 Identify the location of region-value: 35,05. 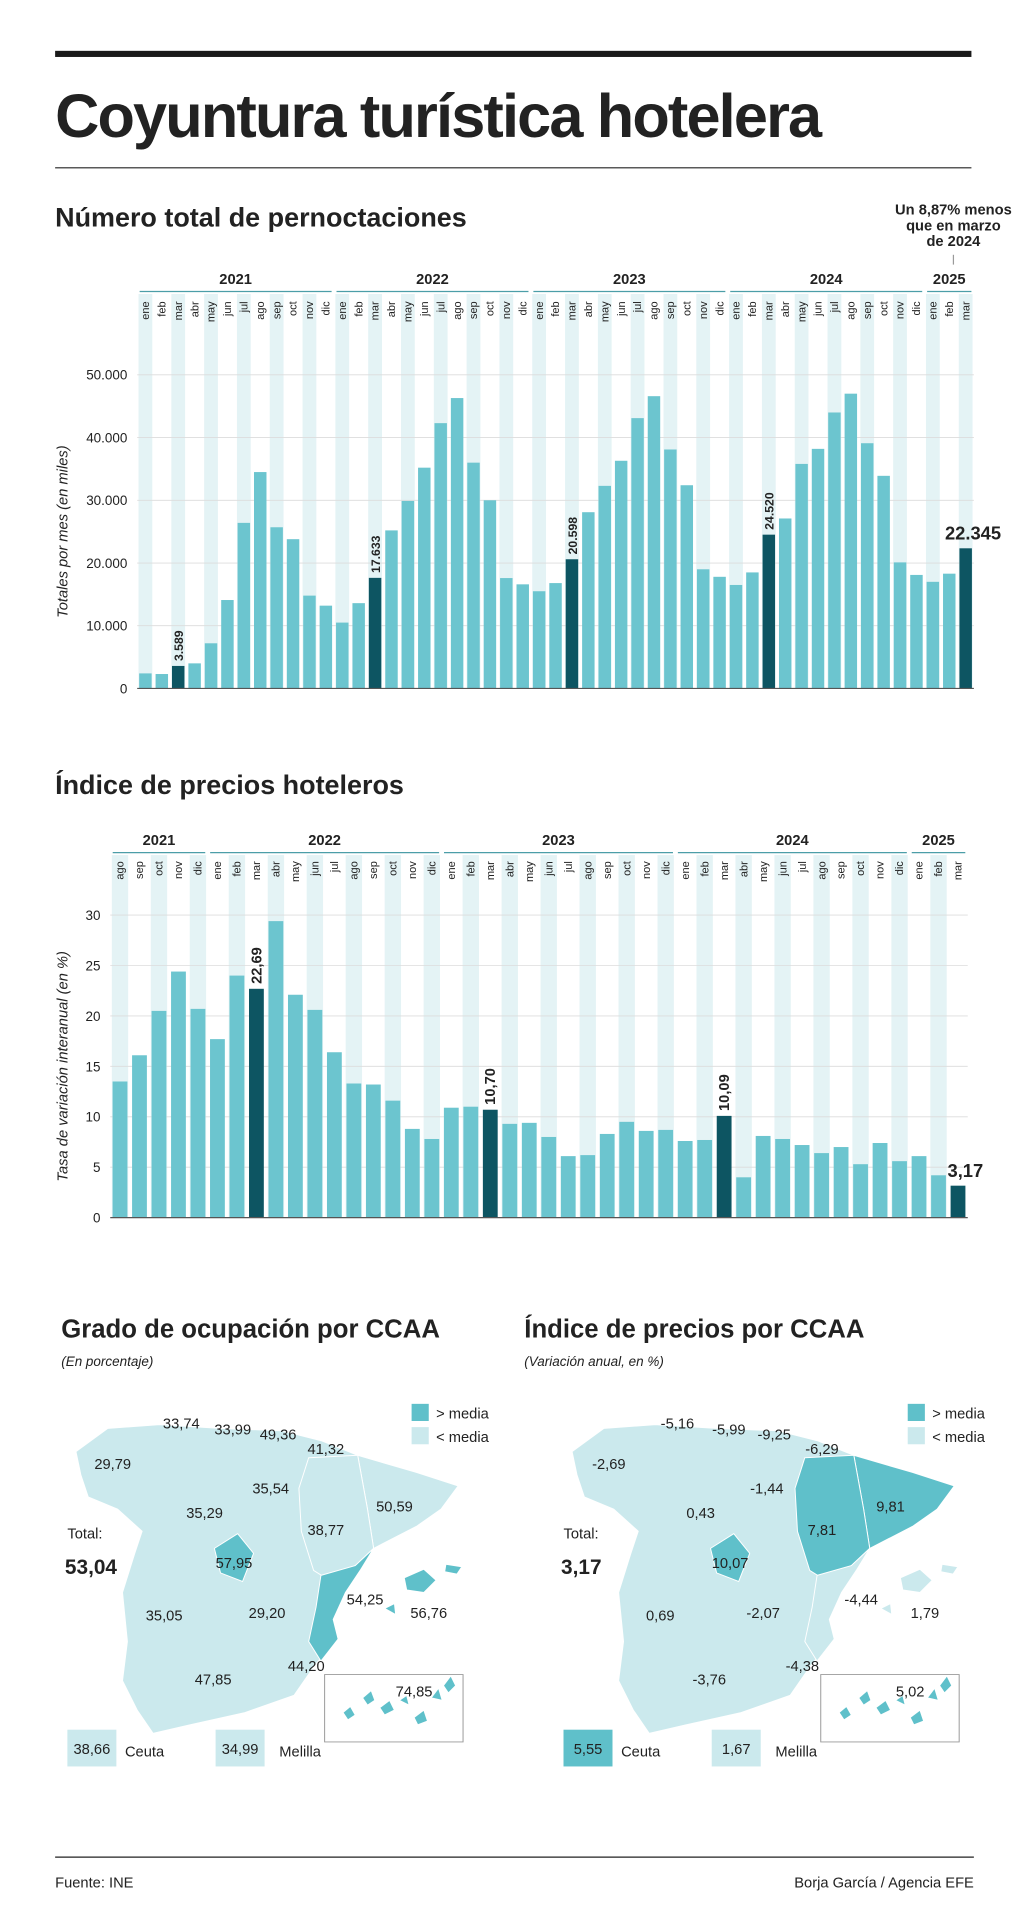
(164, 1617).